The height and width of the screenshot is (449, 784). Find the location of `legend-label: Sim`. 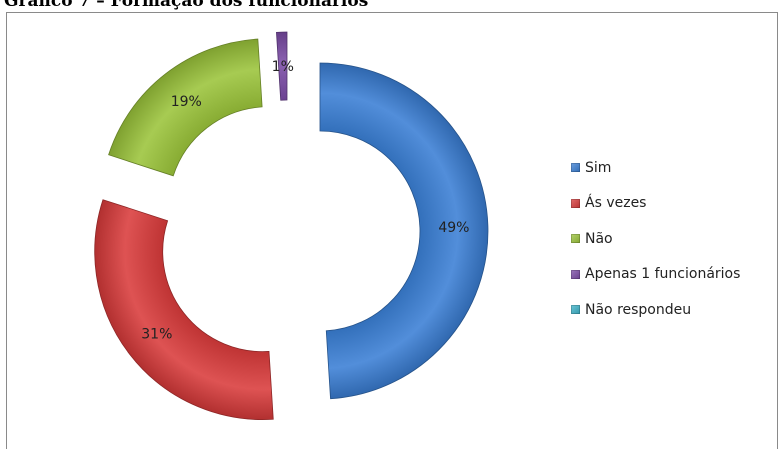

legend-label: Sim is located at coordinates (598, 167).